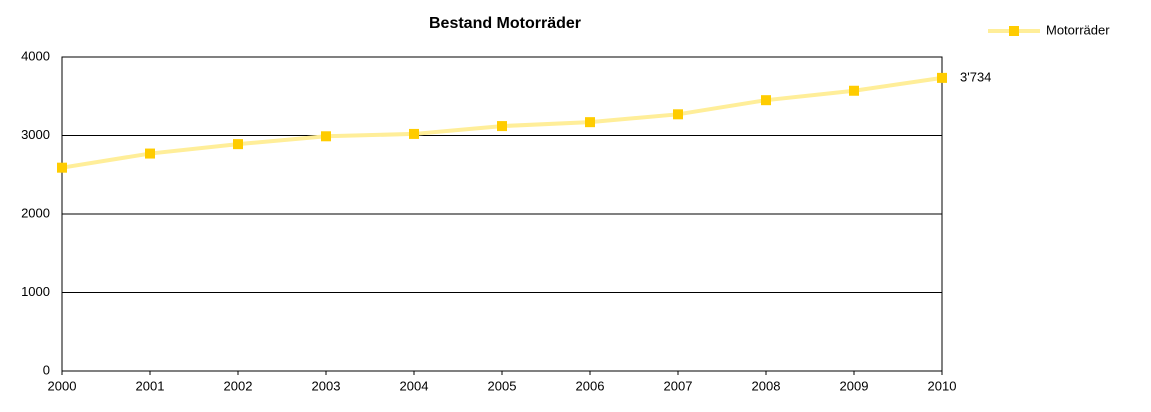 This screenshot has width=1151, height=412. What do you see at coordinates (678, 385) in the screenshot?
I see `x-tick-label: 2007` at bounding box center [678, 385].